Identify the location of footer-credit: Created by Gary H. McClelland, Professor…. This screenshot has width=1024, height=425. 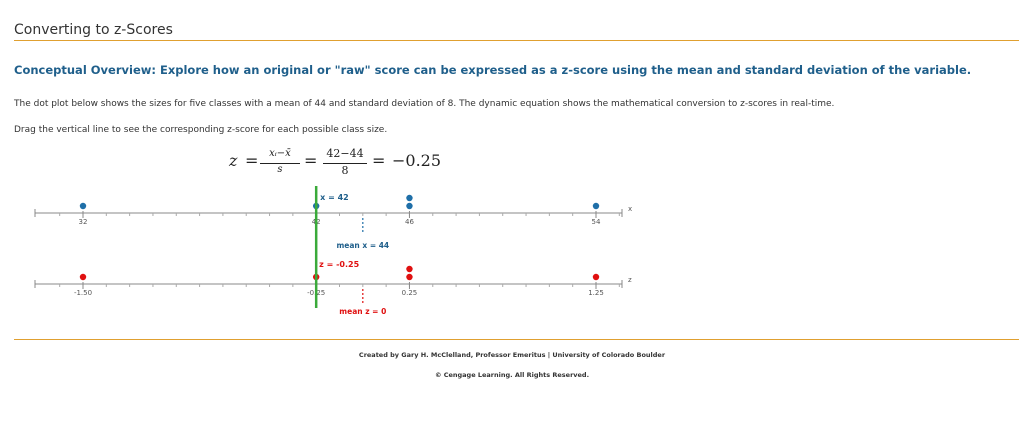
(512, 355).